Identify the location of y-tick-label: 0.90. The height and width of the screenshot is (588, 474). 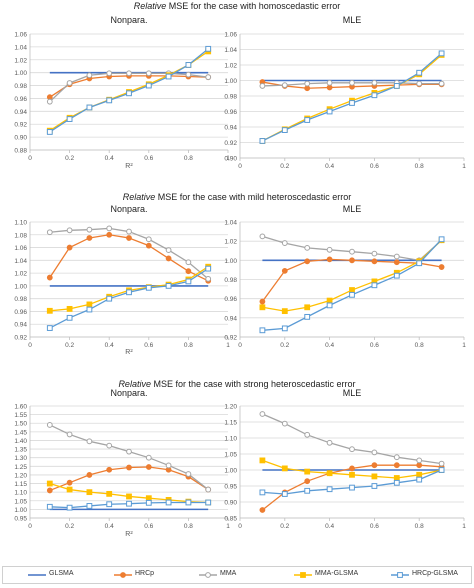
(230, 159).